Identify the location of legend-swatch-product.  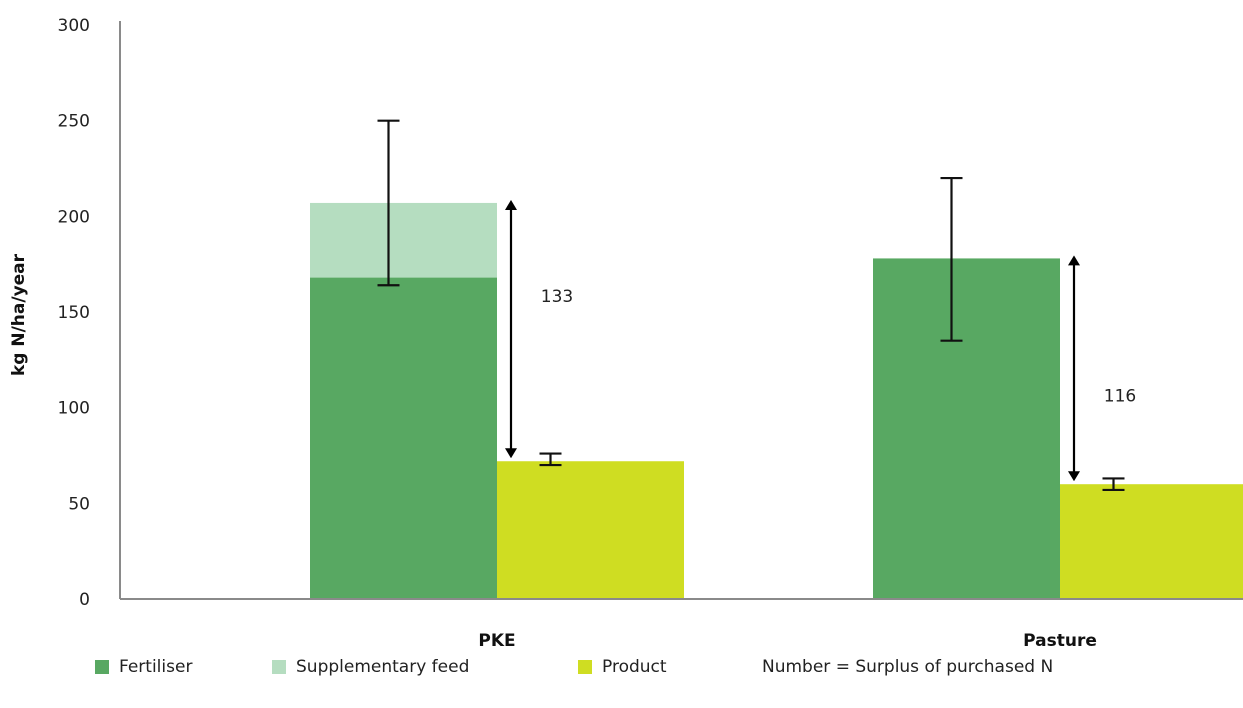
(585, 667).